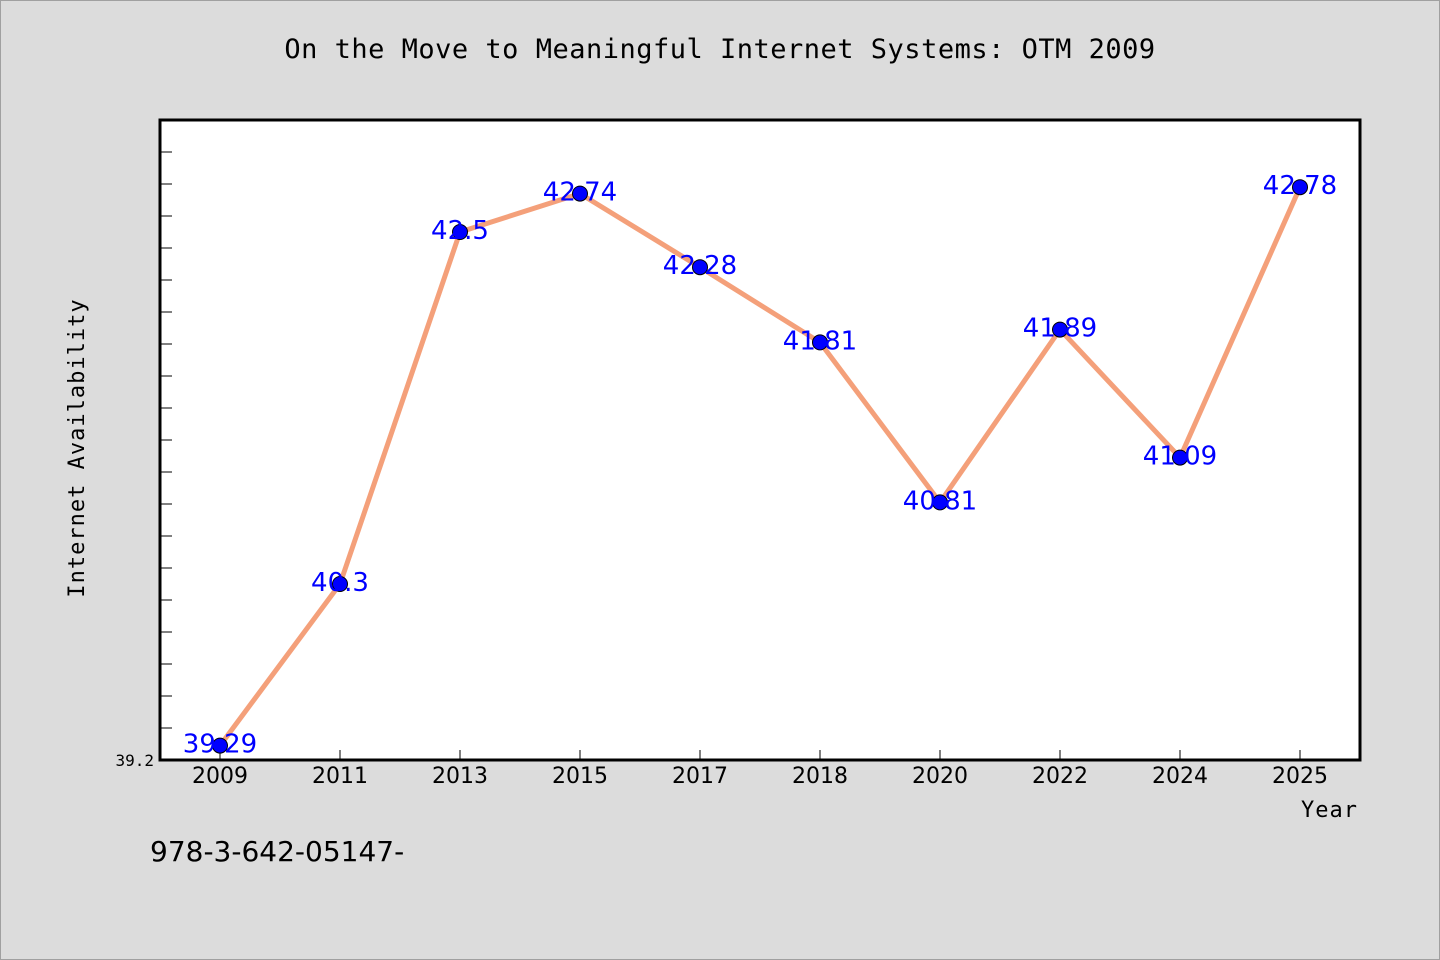  What do you see at coordinates (460, 776) in the screenshot?
I see `x-tick-label: 2013` at bounding box center [460, 776].